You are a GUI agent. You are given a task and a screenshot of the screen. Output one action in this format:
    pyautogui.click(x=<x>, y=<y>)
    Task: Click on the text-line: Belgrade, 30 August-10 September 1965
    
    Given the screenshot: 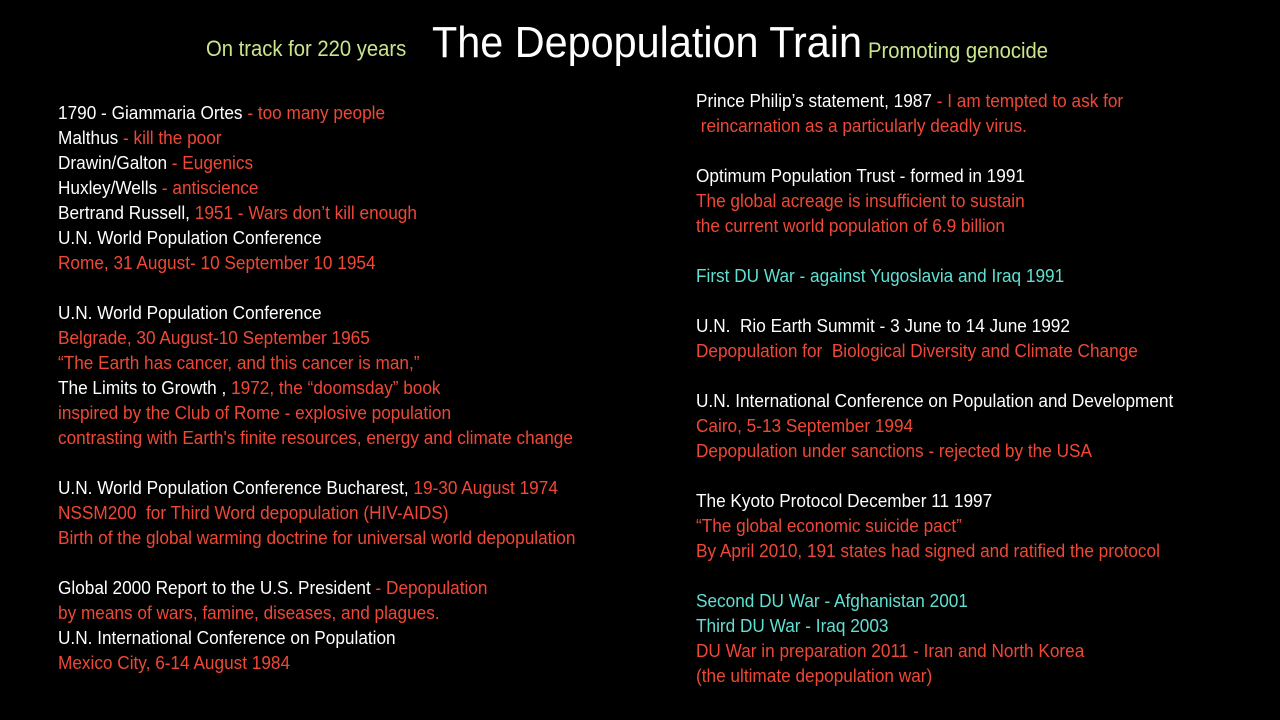 What is the action you would take?
    pyautogui.click(x=346, y=337)
    